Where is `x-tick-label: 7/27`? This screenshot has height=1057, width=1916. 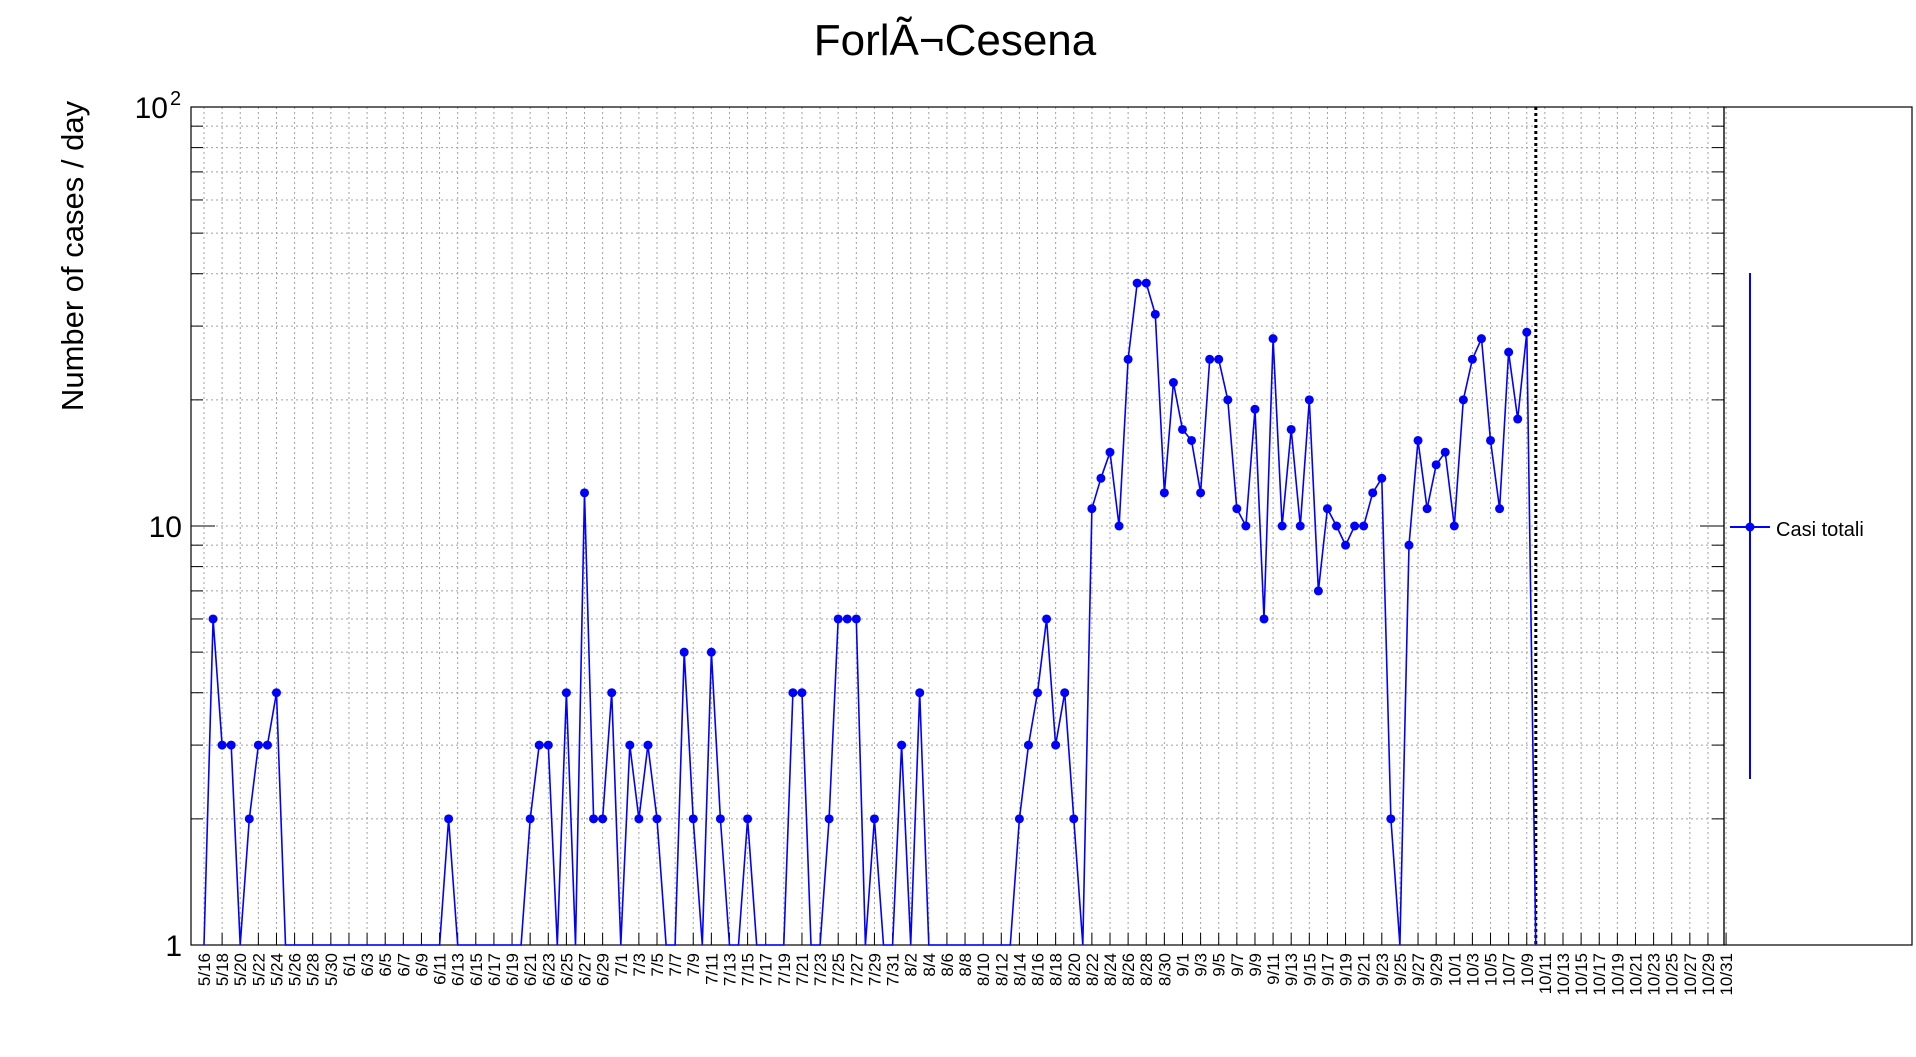
x-tick-label: 7/27 is located at coordinates (856, 969).